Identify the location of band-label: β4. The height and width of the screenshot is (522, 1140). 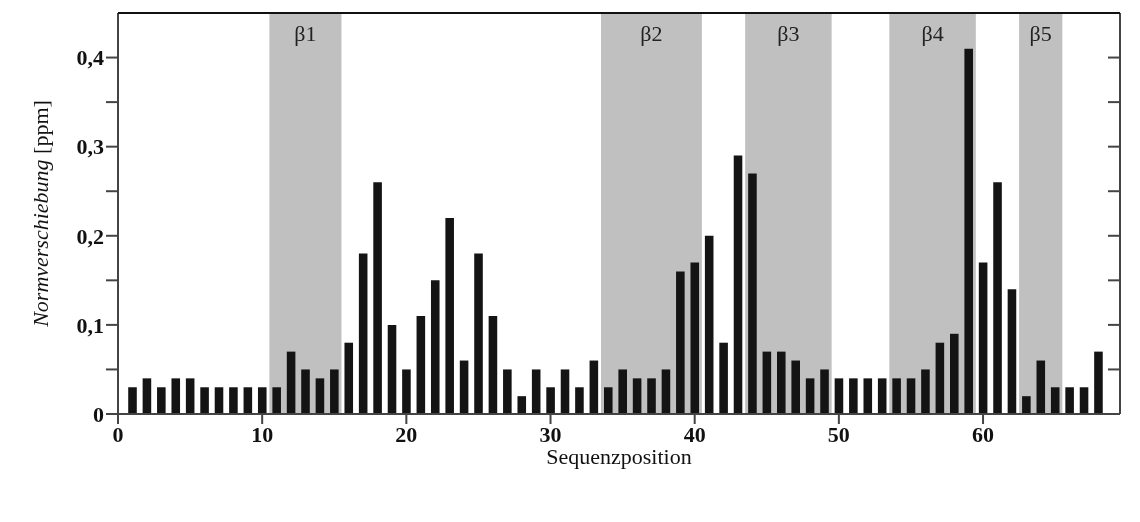
(932, 33).